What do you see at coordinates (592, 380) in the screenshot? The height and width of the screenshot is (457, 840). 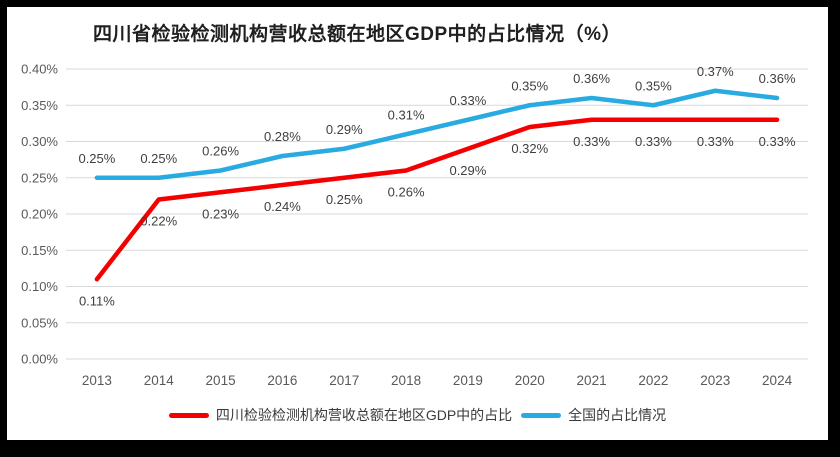 I see `x-axis-tick-label: 2021` at bounding box center [592, 380].